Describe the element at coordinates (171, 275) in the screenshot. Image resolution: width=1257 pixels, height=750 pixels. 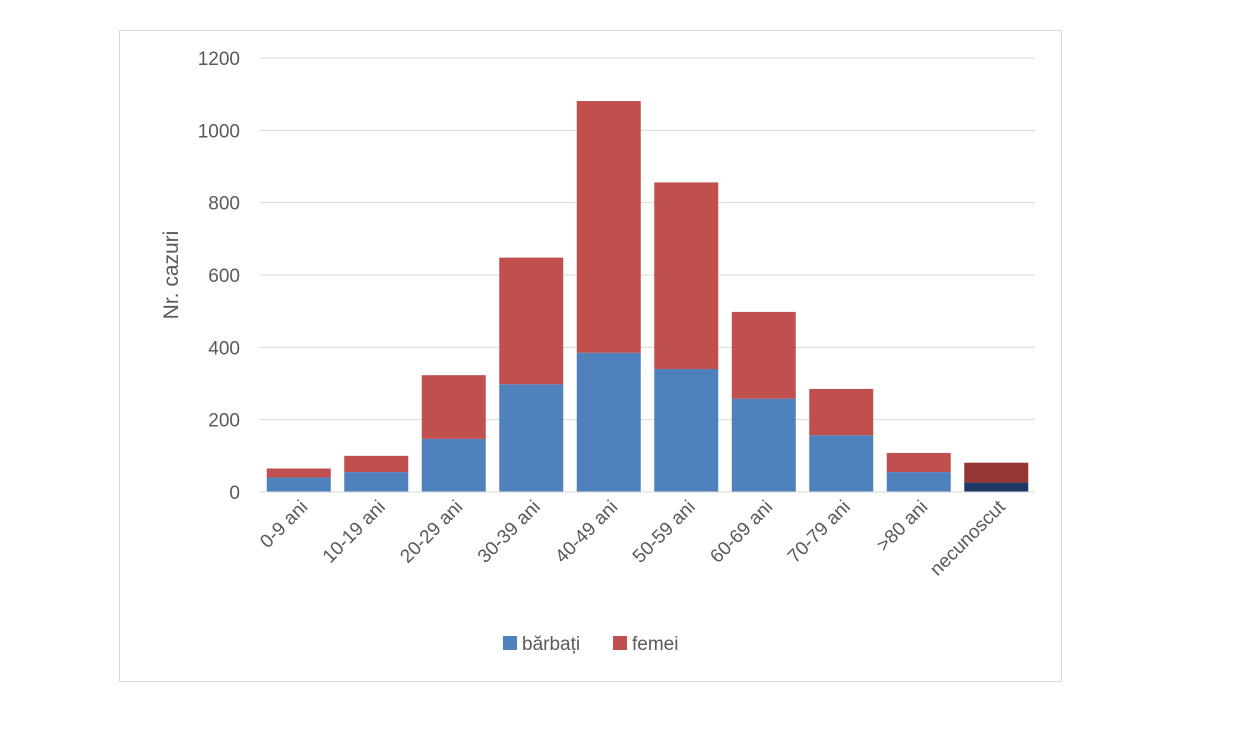
I see `y-axis-label: Nr. cazuri` at that location.